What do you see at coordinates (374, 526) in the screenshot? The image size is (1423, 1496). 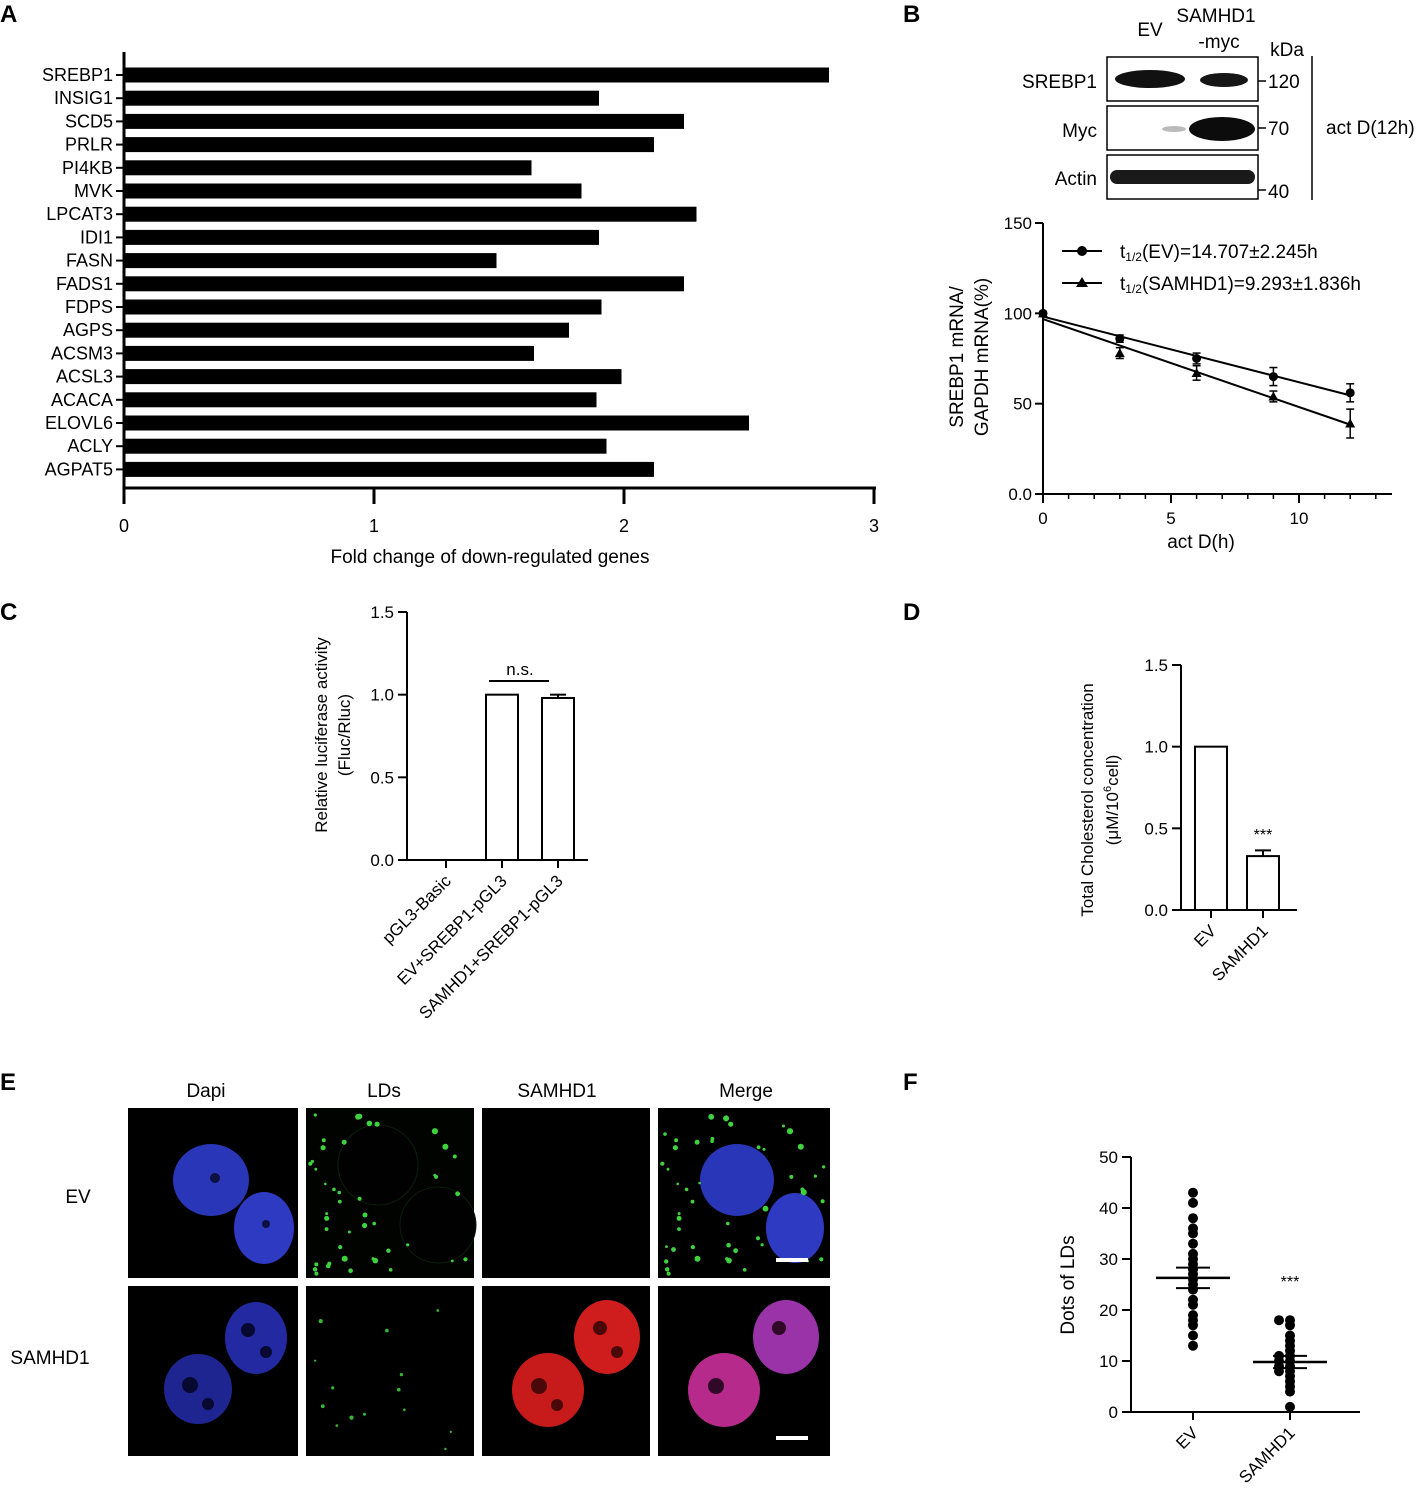 I see `x-tick-label-1: 1` at bounding box center [374, 526].